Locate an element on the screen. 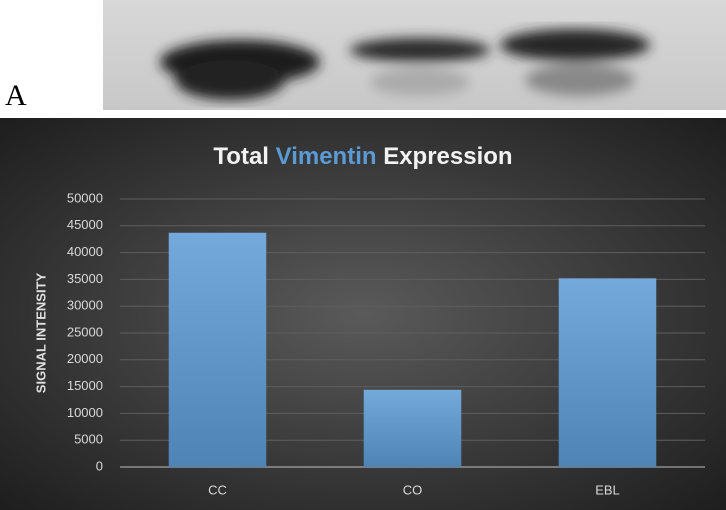  y-tick-label: 50000 is located at coordinates (85, 197).